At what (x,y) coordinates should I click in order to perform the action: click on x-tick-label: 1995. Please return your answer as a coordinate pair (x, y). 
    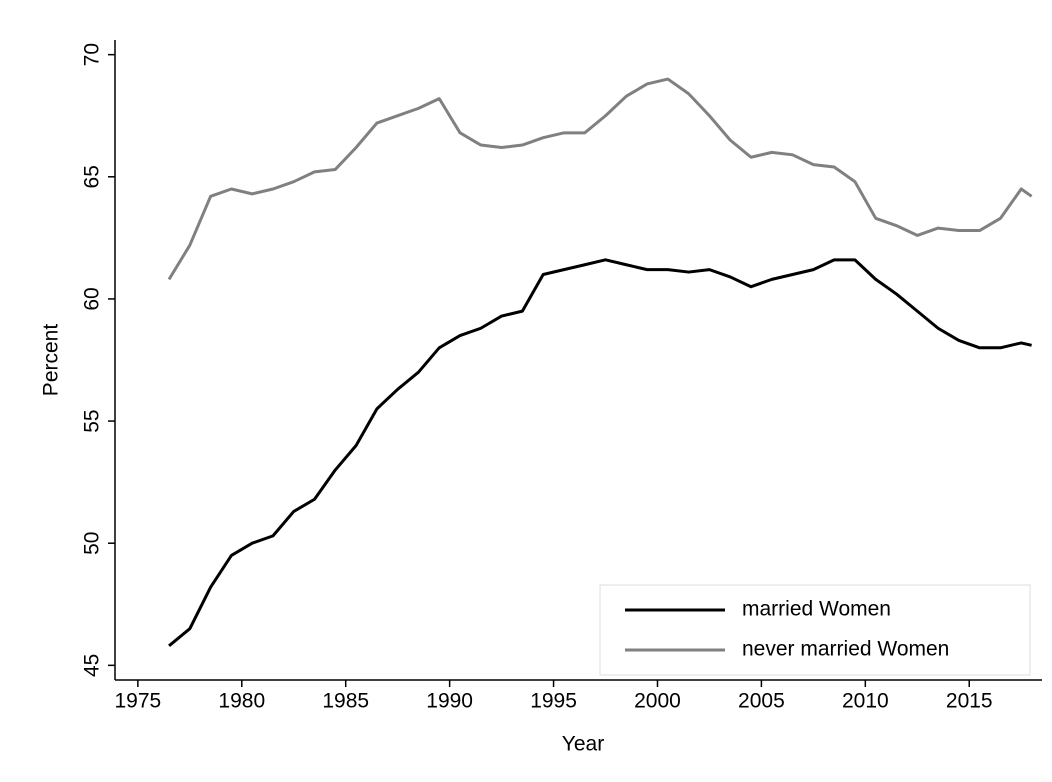
    Looking at the image, I should click on (553, 701).